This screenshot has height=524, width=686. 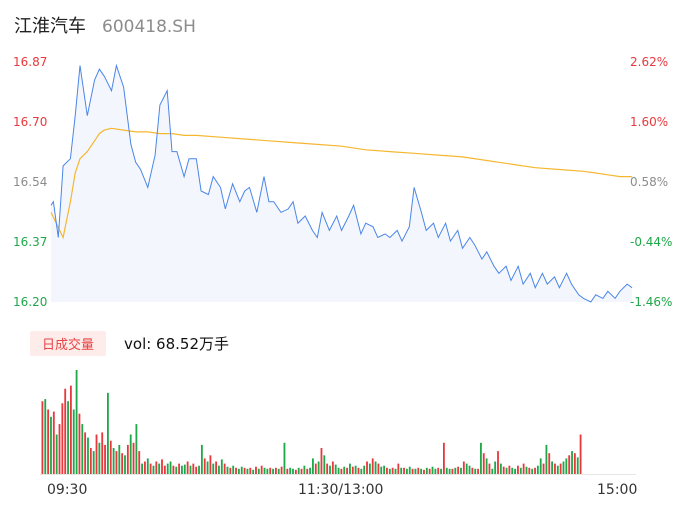 I want to click on y-tick-left-2: 16.70, so click(x=30, y=122).